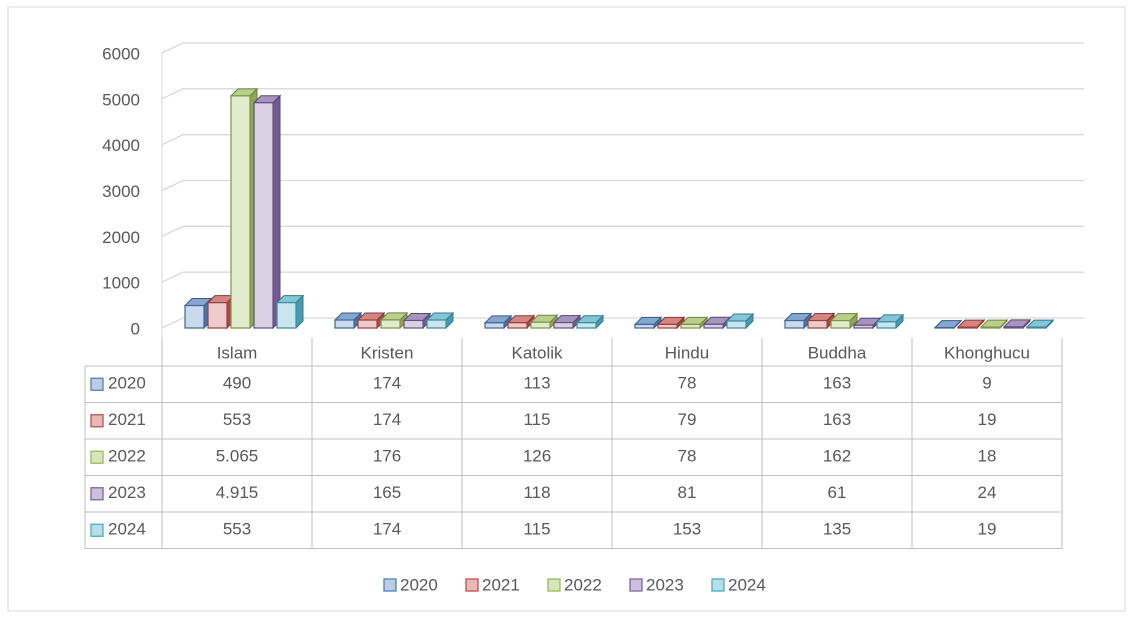 The width and height of the screenshot is (1135, 617). Describe the element at coordinates (837, 419) in the screenshot. I see `table-value: 163` at that location.